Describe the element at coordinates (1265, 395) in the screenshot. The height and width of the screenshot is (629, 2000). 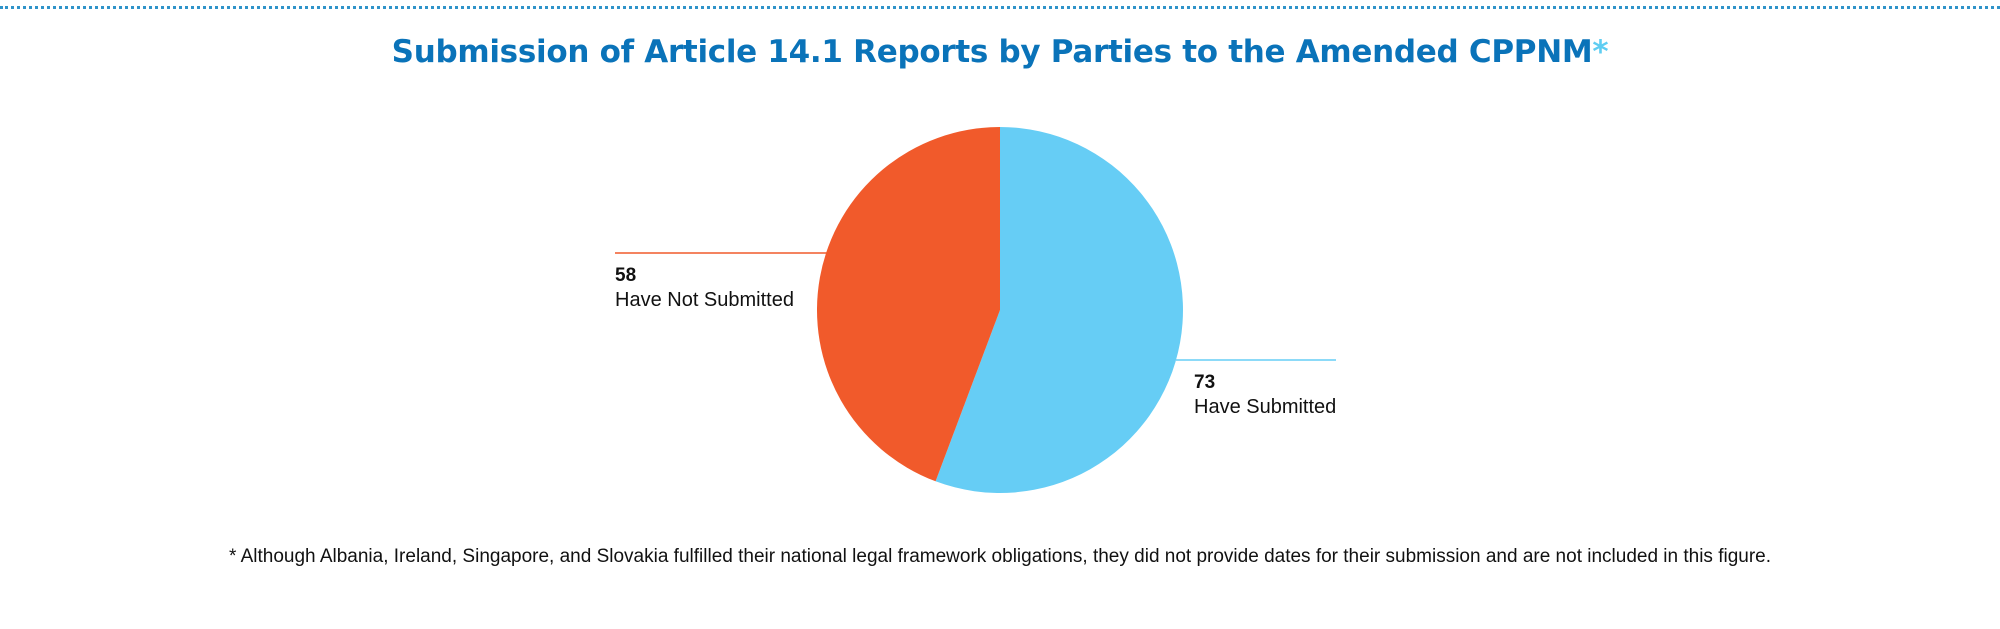
I see `slice-label-have-submitted: 73 Have Submitted` at that location.